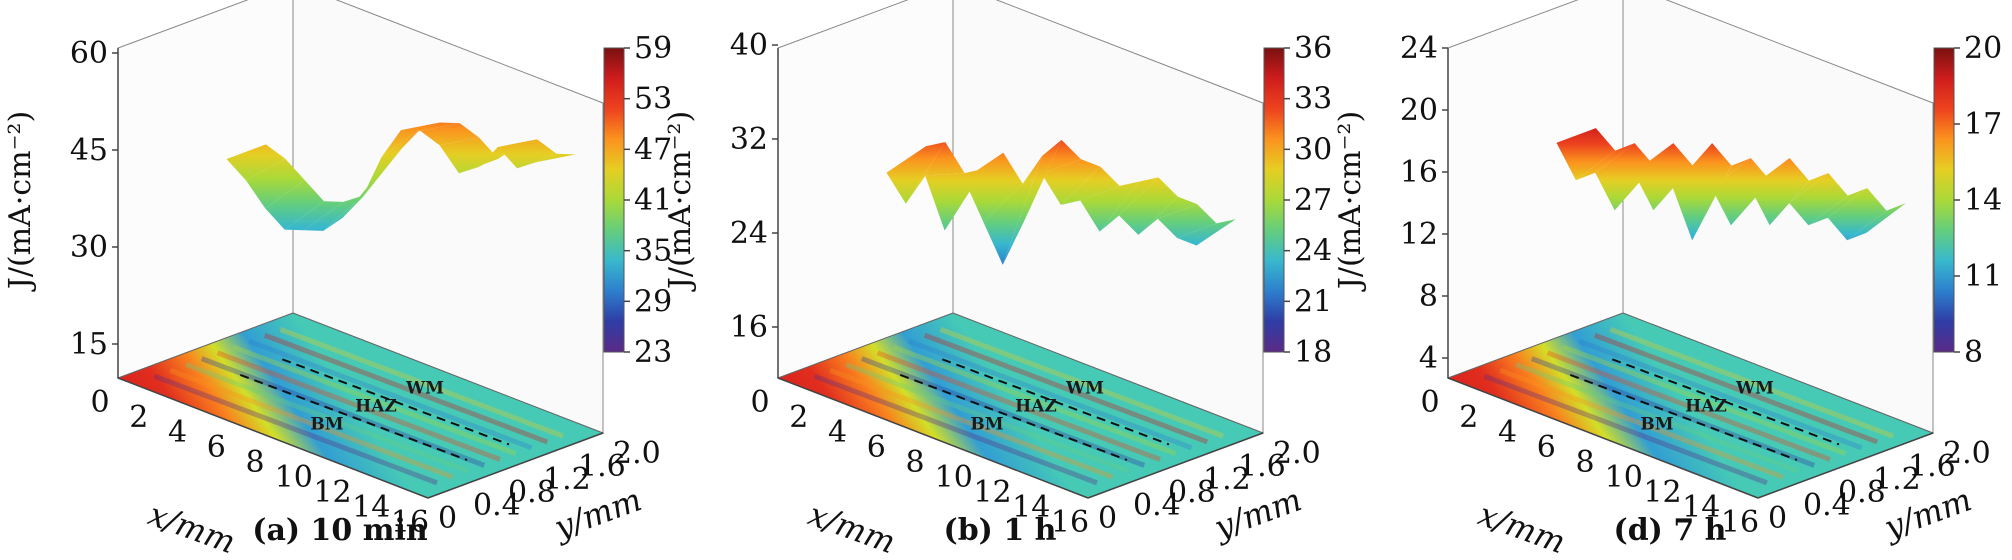 The height and width of the screenshot is (560, 2012). I want to click on colorbar-tick-label: 21, so click(1313, 301).